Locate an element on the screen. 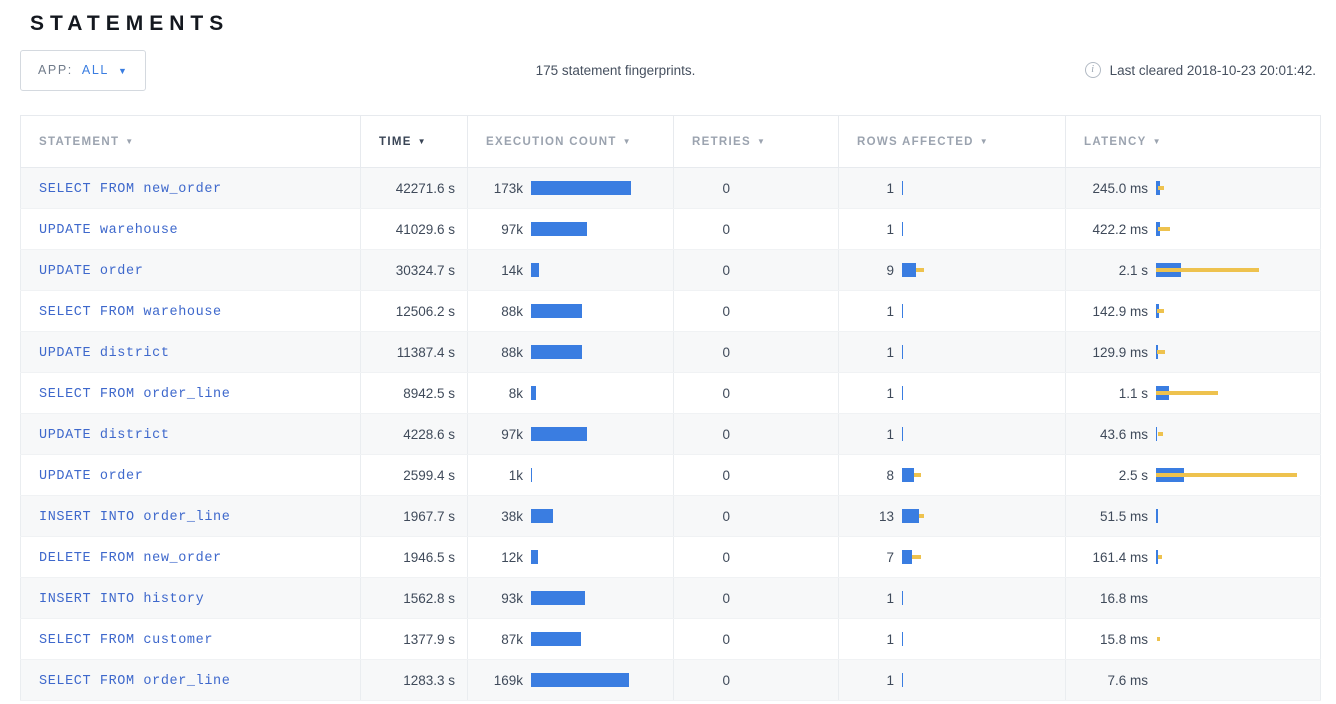  rows-affected-value: 13 is located at coordinates (886, 516).